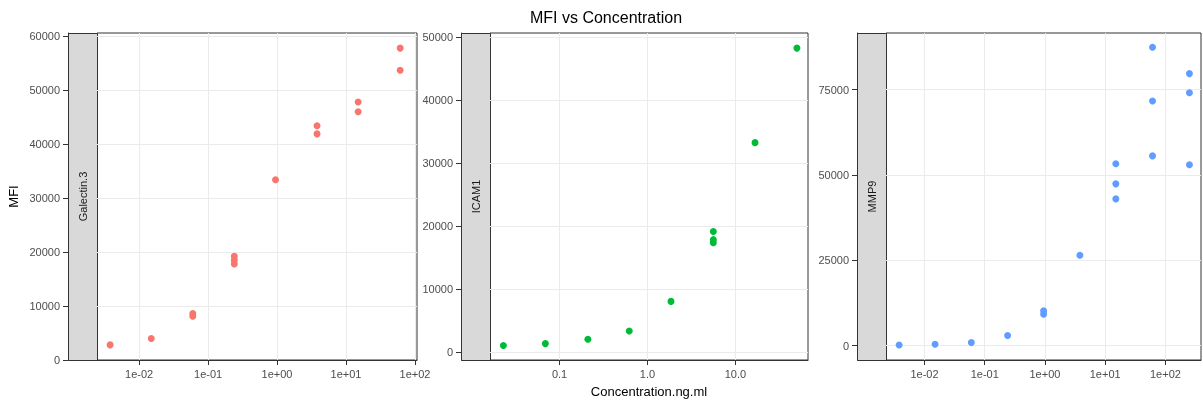 The width and height of the screenshot is (1203, 403). What do you see at coordinates (606, 17) in the screenshot?
I see `chart-title: MFI vs Concentration` at bounding box center [606, 17].